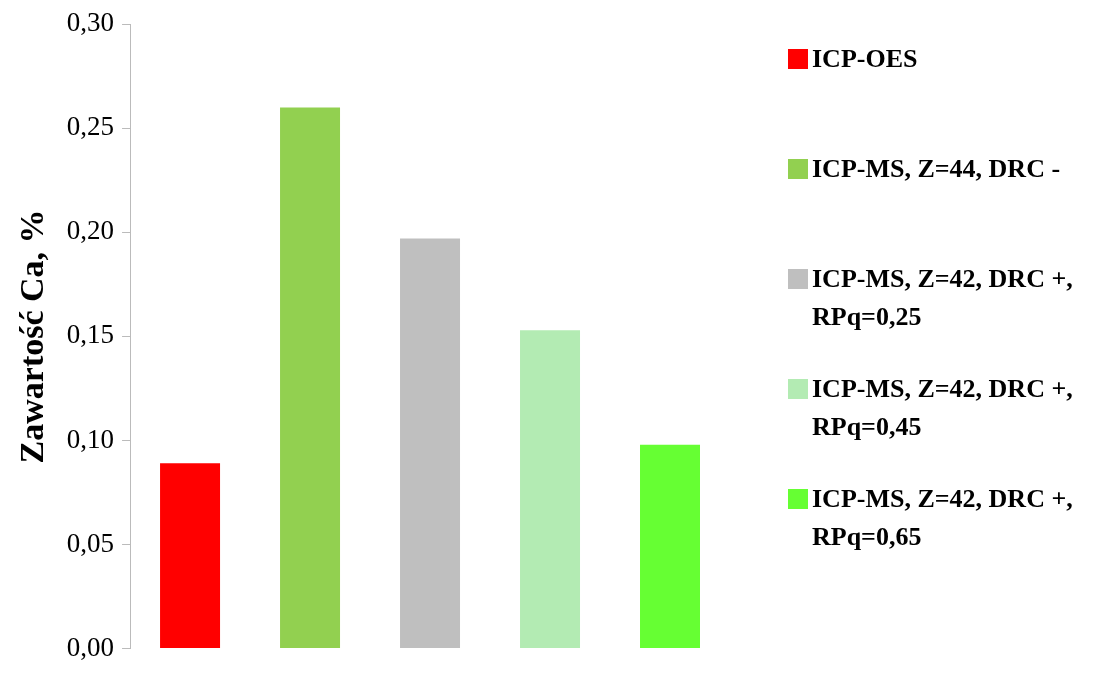 This screenshot has width=1101, height=679. I want to click on legend-label: ICP-MS, Z=42, DRC +, RPq=0,25, so click(943, 298).